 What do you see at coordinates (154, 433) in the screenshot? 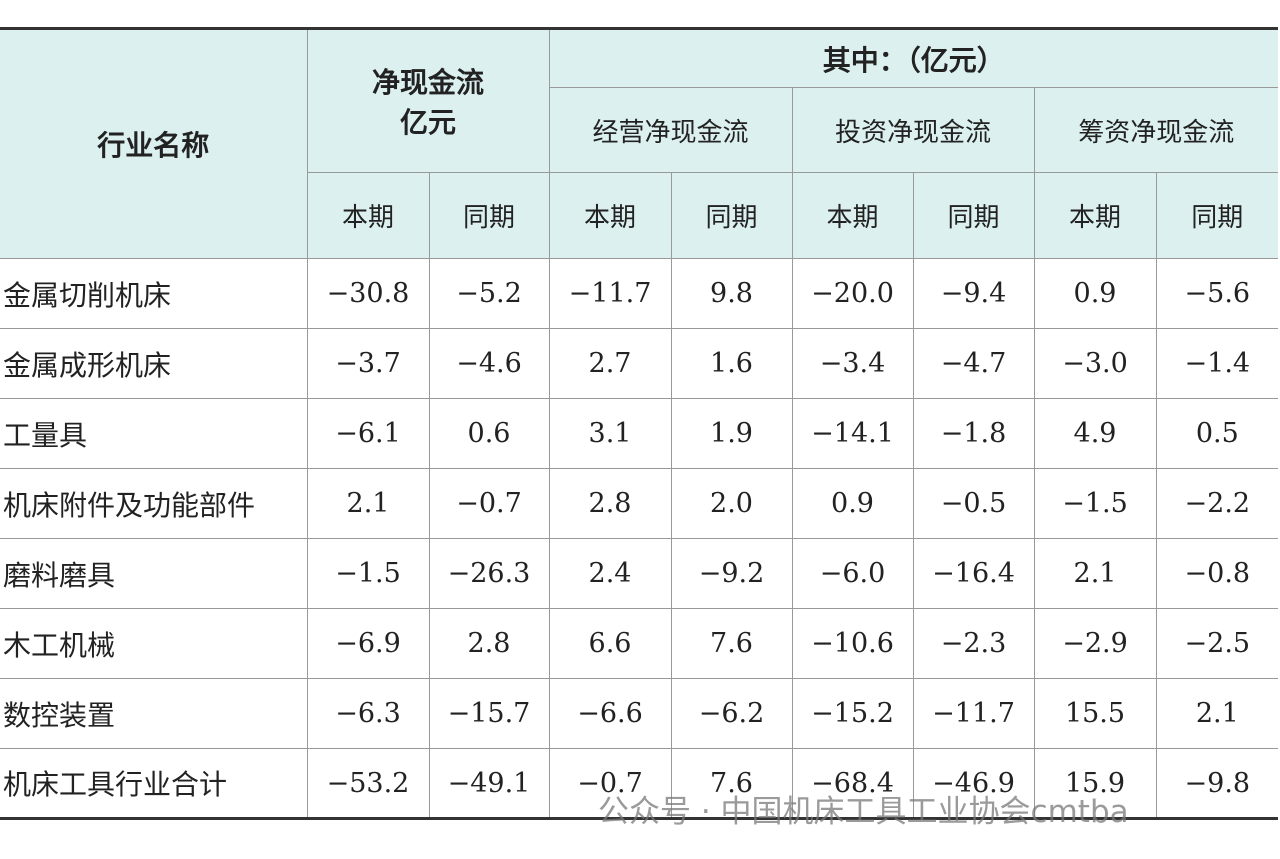
I see `industry-name: 工量具` at bounding box center [154, 433].